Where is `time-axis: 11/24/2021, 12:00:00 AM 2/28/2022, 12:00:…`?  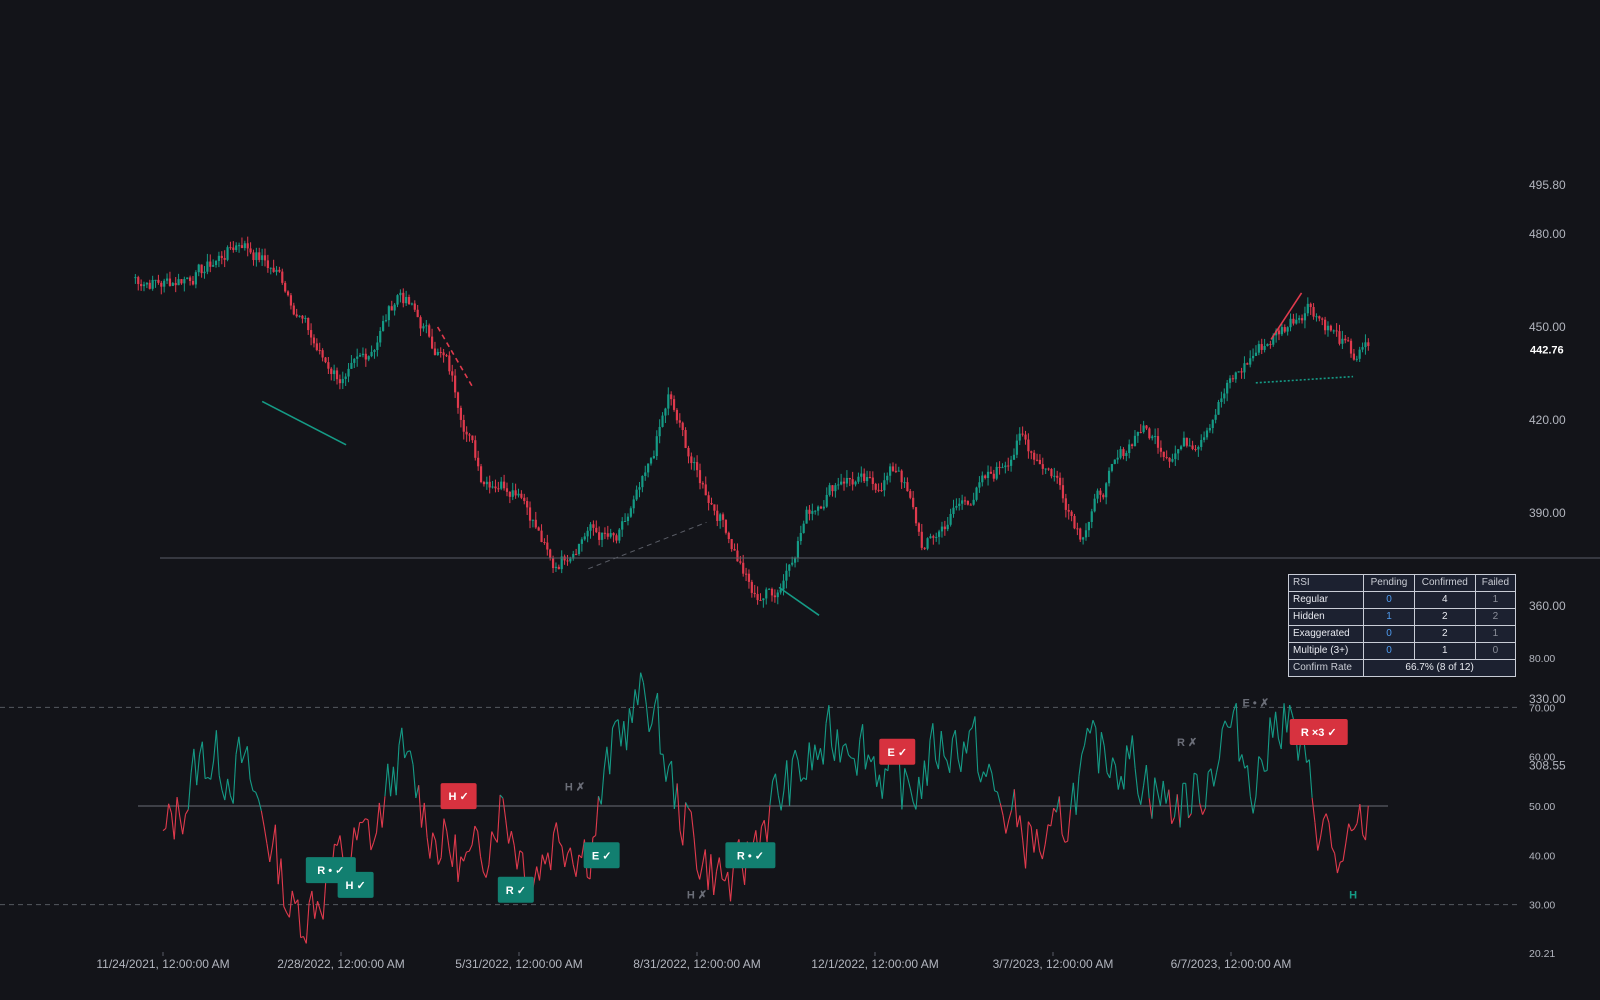
time-axis: 11/24/2021, 12:00:00 AM 2/28/2022, 12:00:… is located at coordinates (693, 961).